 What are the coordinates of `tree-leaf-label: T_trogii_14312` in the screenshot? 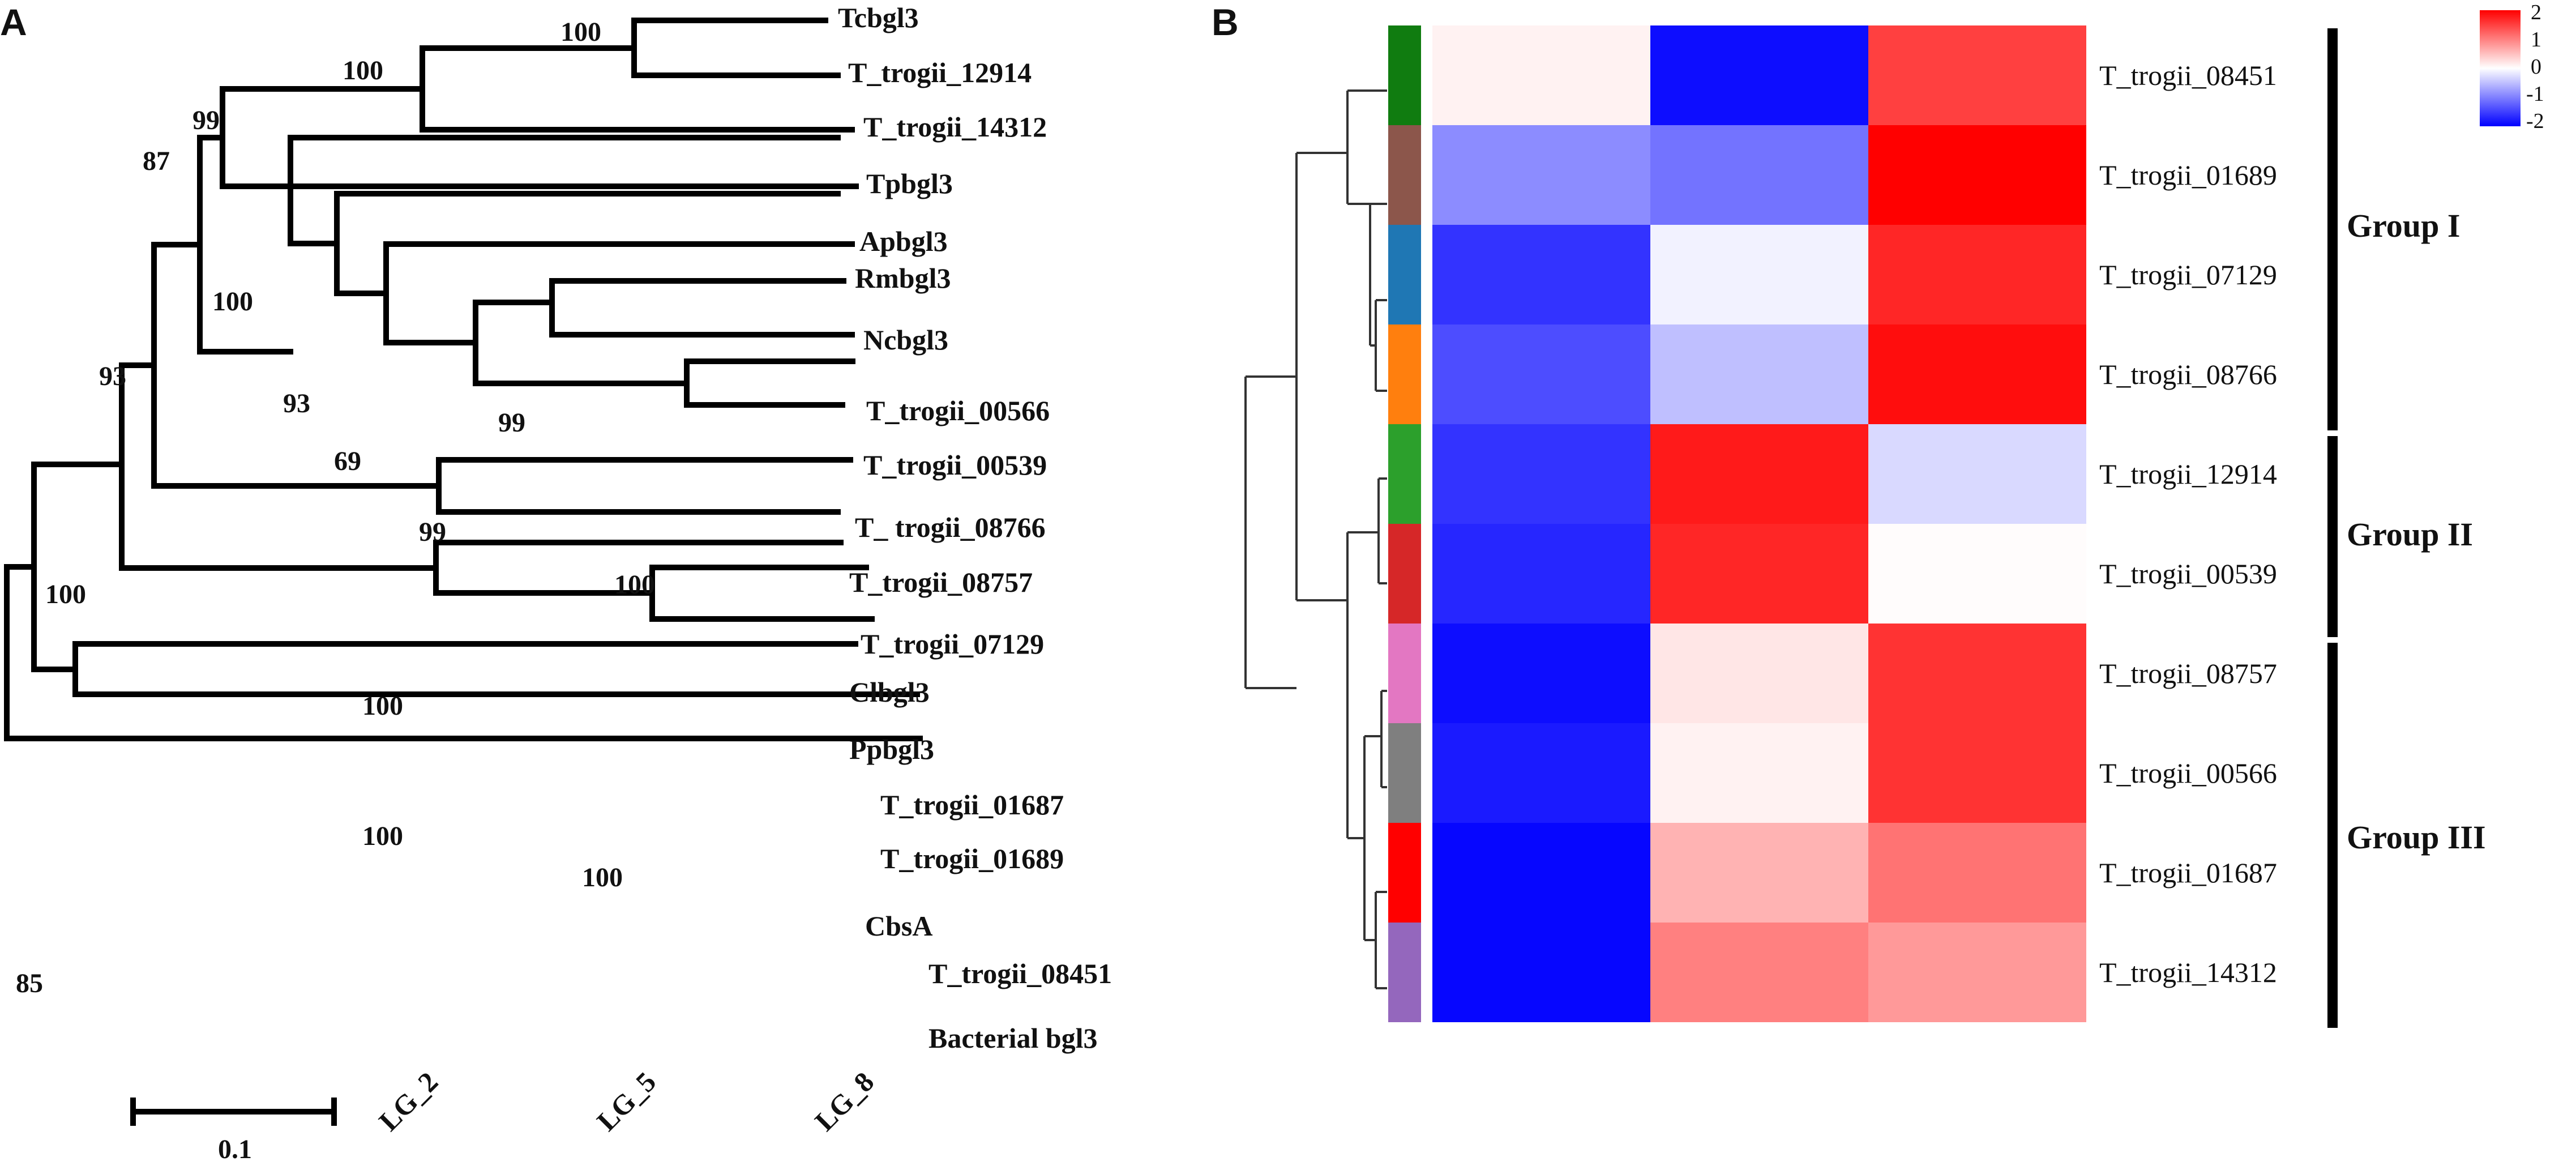 It's located at (955, 127).